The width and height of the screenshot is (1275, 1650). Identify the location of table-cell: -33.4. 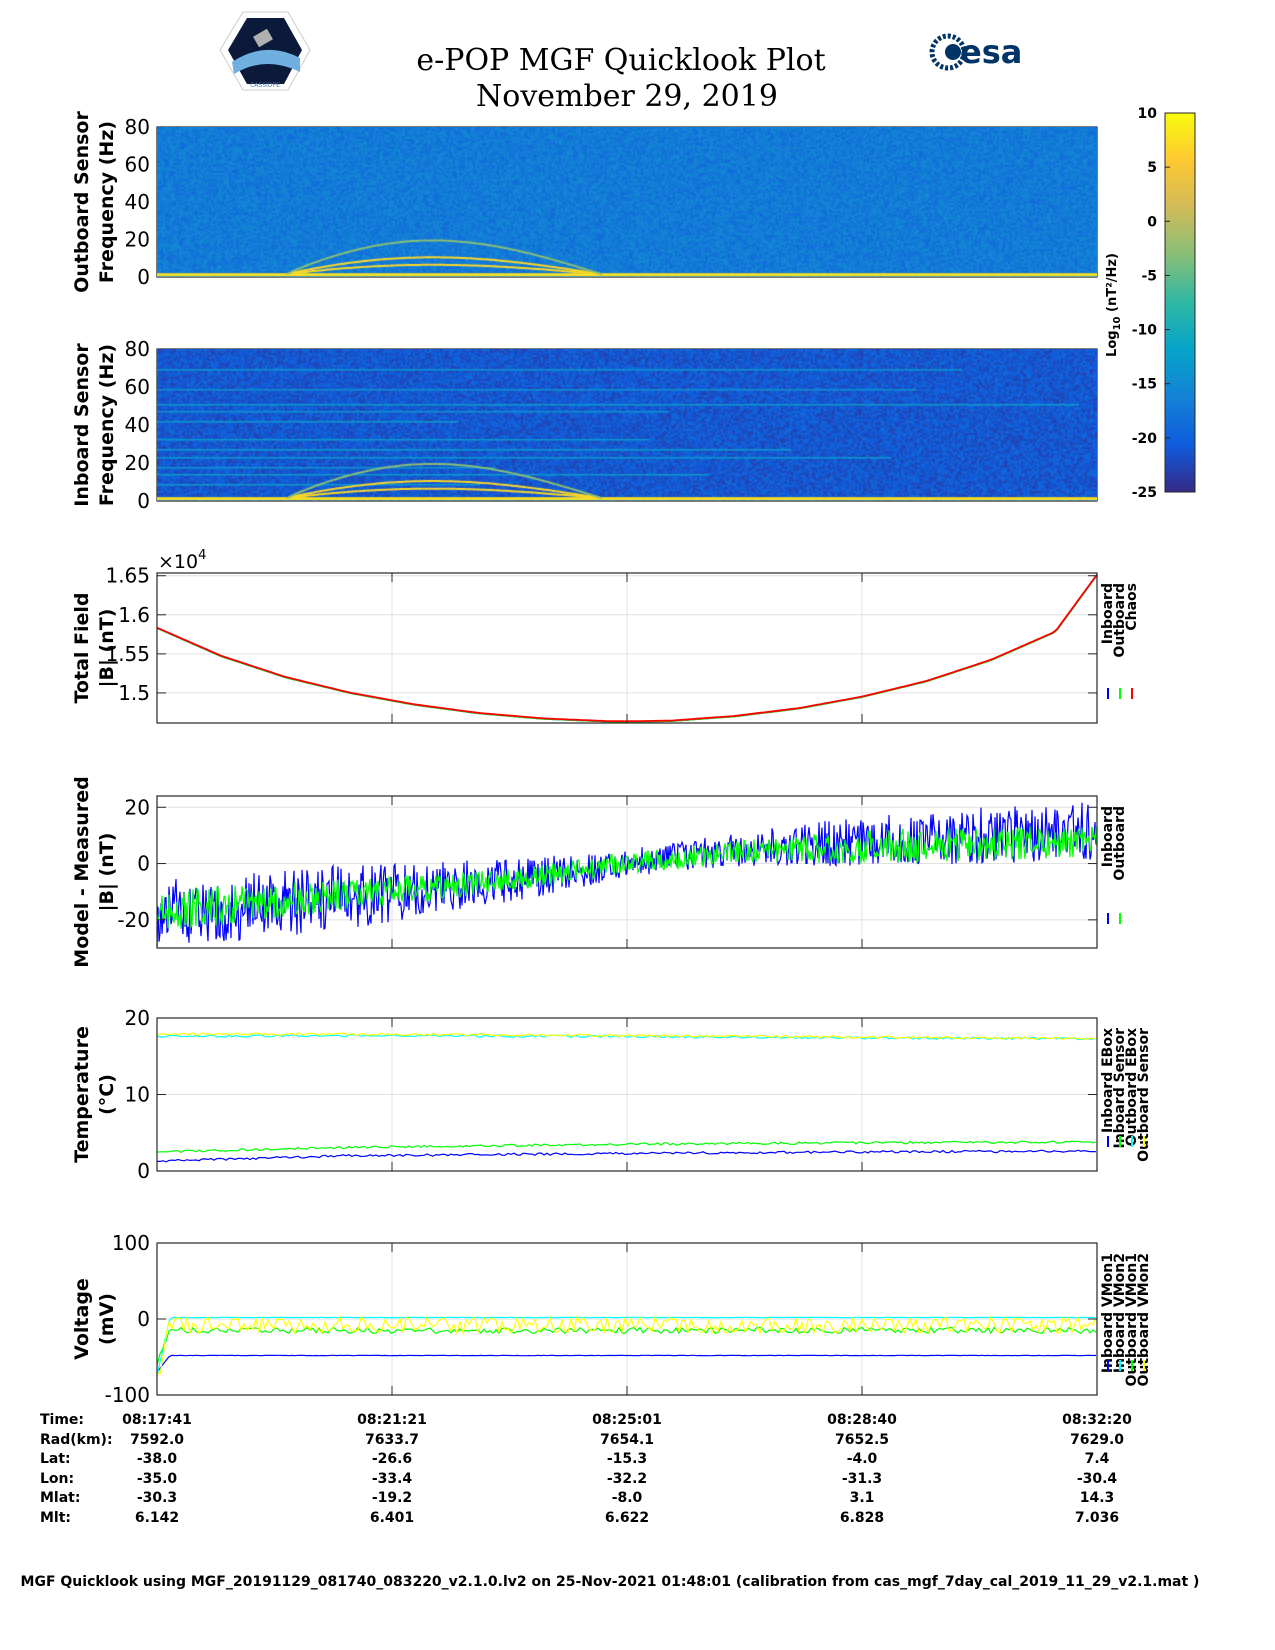
(392, 1479).